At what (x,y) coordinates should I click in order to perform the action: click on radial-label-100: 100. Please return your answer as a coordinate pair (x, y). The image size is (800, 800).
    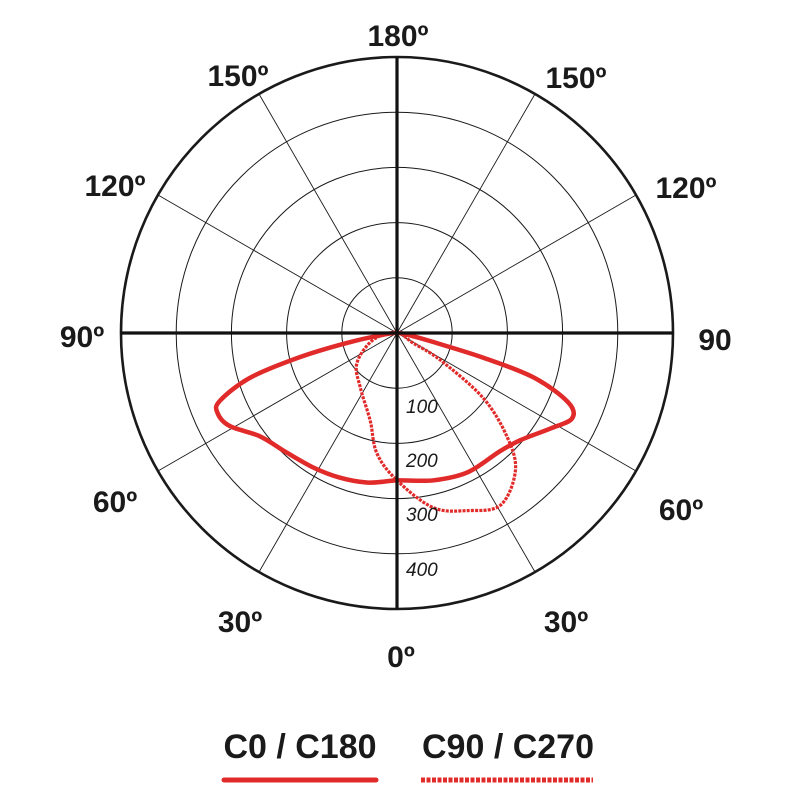
    Looking at the image, I should click on (422, 407).